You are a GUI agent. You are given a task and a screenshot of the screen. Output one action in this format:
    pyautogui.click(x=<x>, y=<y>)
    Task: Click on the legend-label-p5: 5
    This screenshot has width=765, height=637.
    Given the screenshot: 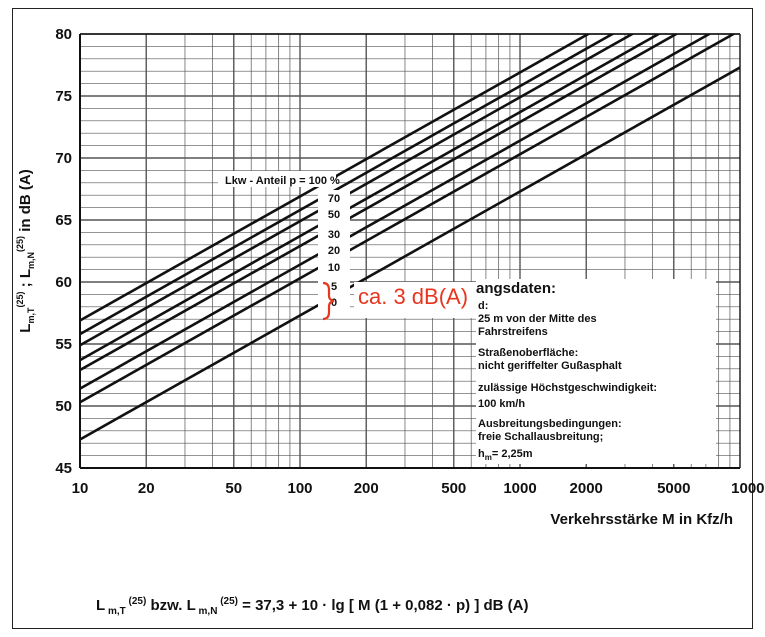 What is the action you would take?
    pyautogui.click(x=334, y=287)
    